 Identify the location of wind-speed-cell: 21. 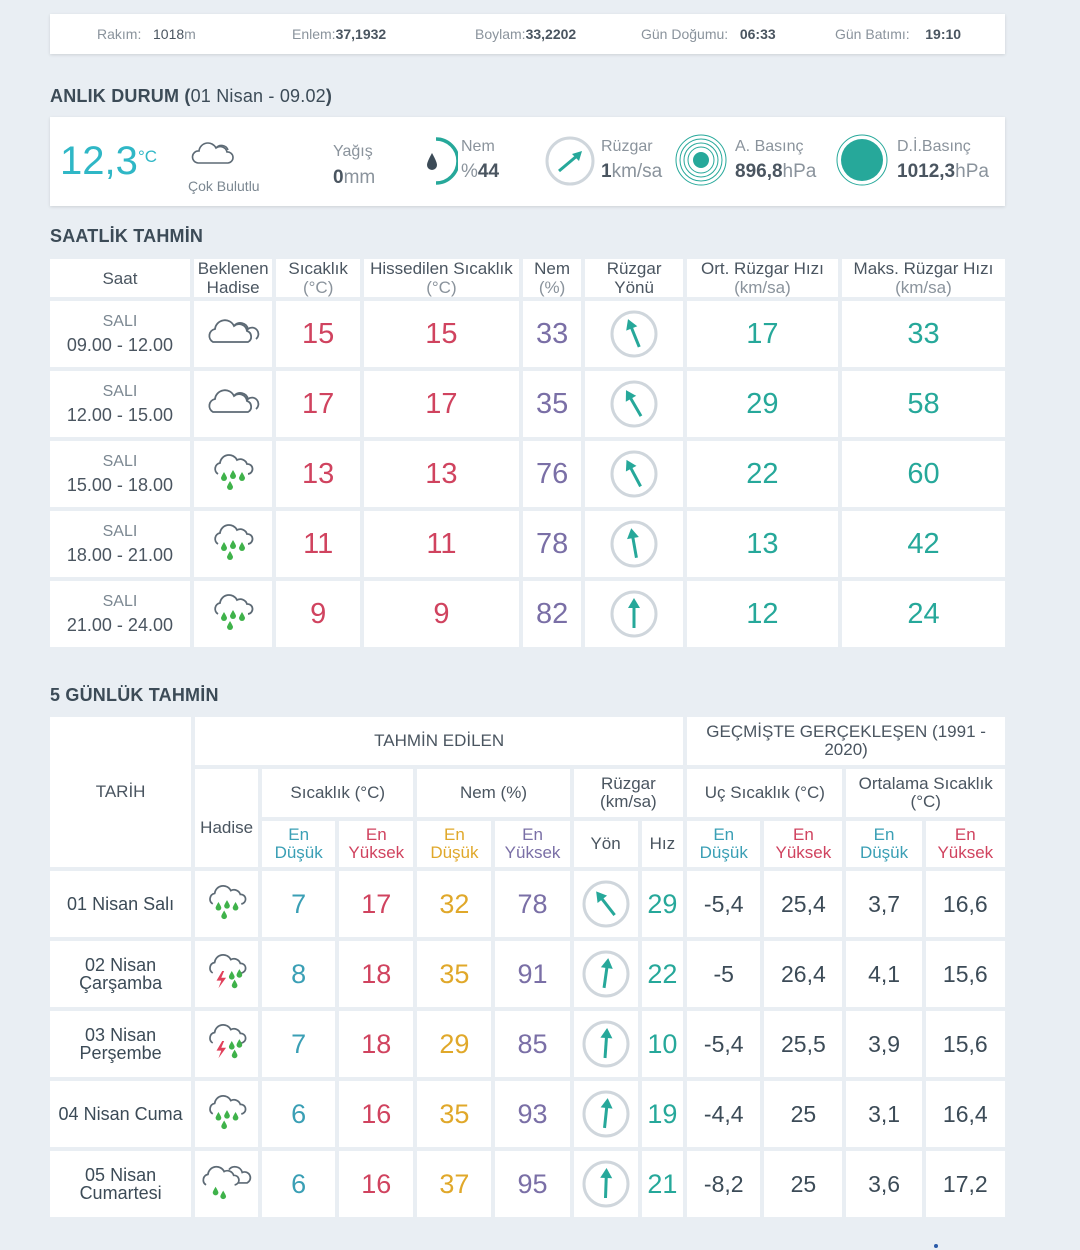
(662, 1184).